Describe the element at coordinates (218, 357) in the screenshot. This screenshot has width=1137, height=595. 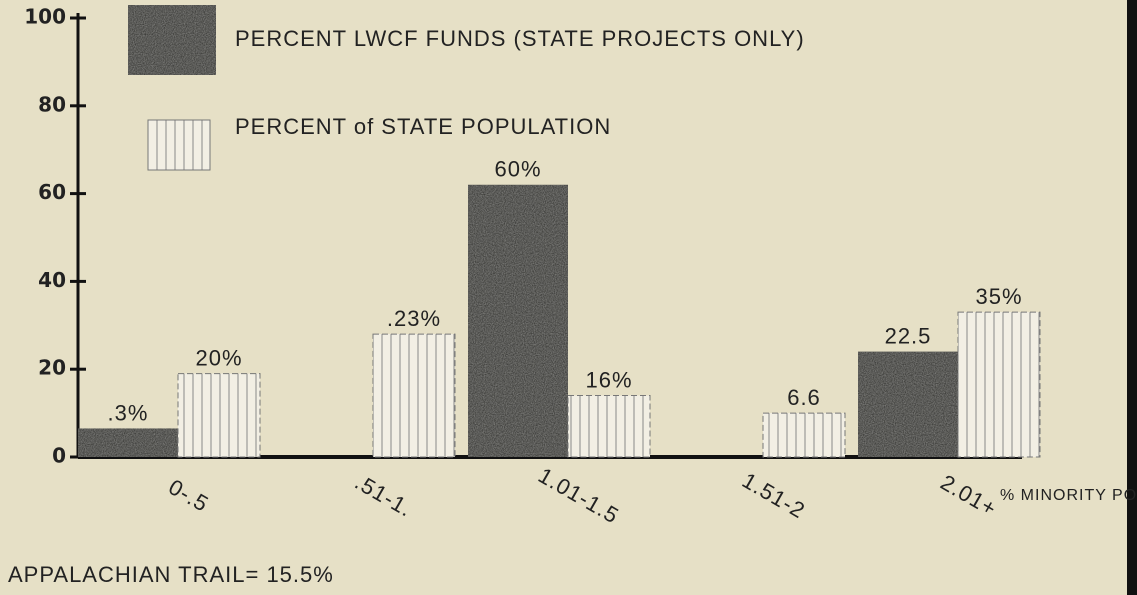
I see `bar-label: 20%` at that location.